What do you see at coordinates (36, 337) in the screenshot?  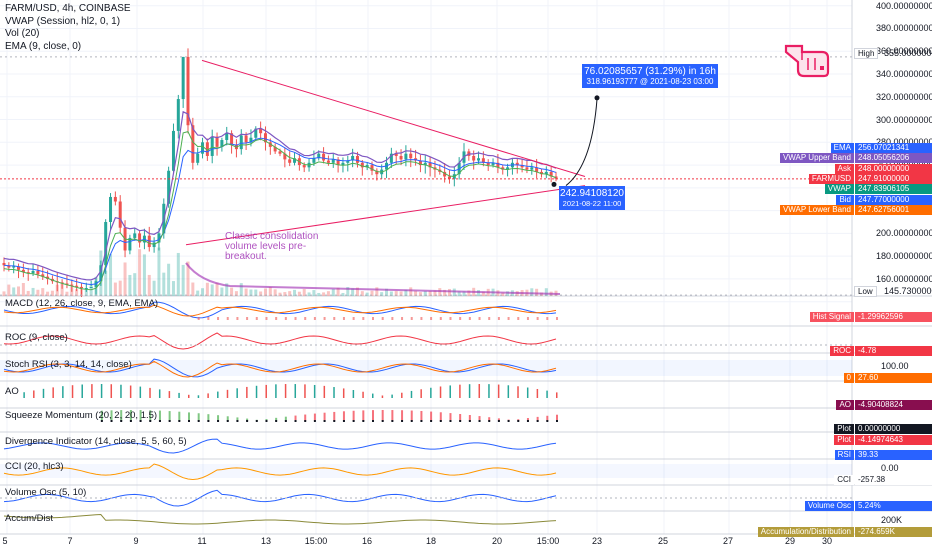 I see `panel-title: ROC (9, close)` at bounding box center [36, 337].